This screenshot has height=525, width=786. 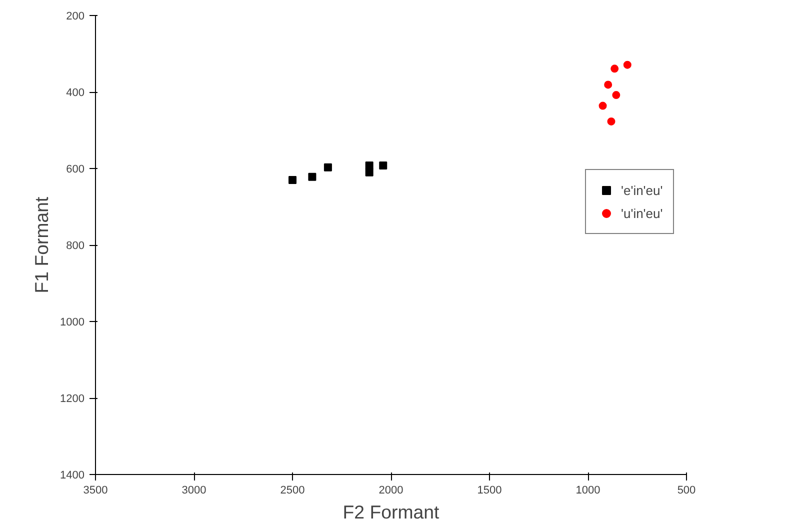 What do you see at coordinates (642, 190) in the screenshot?
I see `legend-label: 'e'in'eu'` at bounding box center [642, 190].